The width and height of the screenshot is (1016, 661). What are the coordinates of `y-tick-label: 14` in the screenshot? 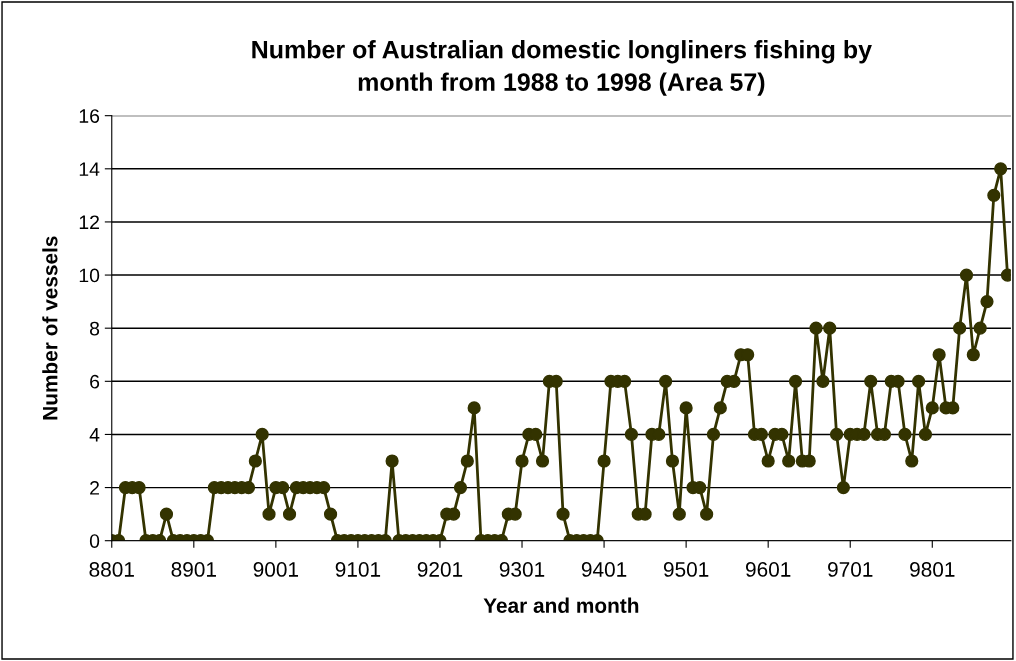 It's located at (89, 169).